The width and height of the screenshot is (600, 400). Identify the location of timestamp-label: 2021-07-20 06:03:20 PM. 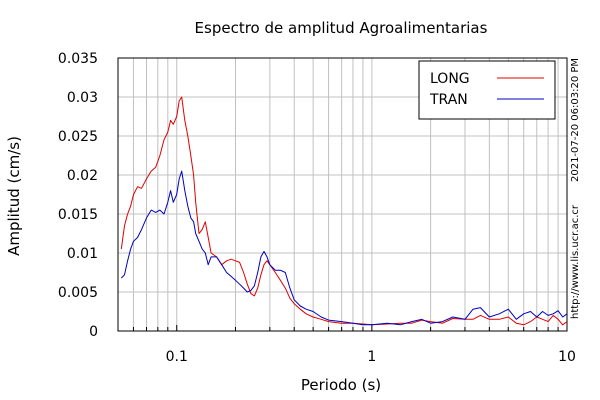
(575, 120).